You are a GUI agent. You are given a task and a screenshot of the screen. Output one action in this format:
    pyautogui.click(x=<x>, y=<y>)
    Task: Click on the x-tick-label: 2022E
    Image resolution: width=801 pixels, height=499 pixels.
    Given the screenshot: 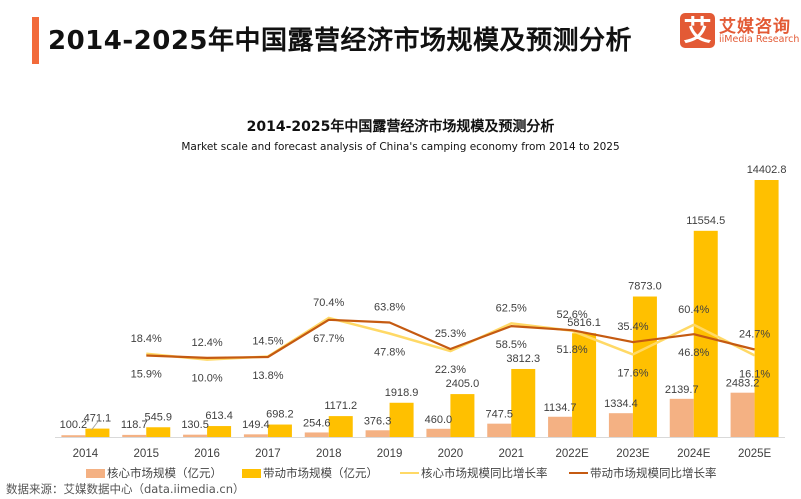 What is the action you would take?
    pyautogui.click(x=572, y=454)
    